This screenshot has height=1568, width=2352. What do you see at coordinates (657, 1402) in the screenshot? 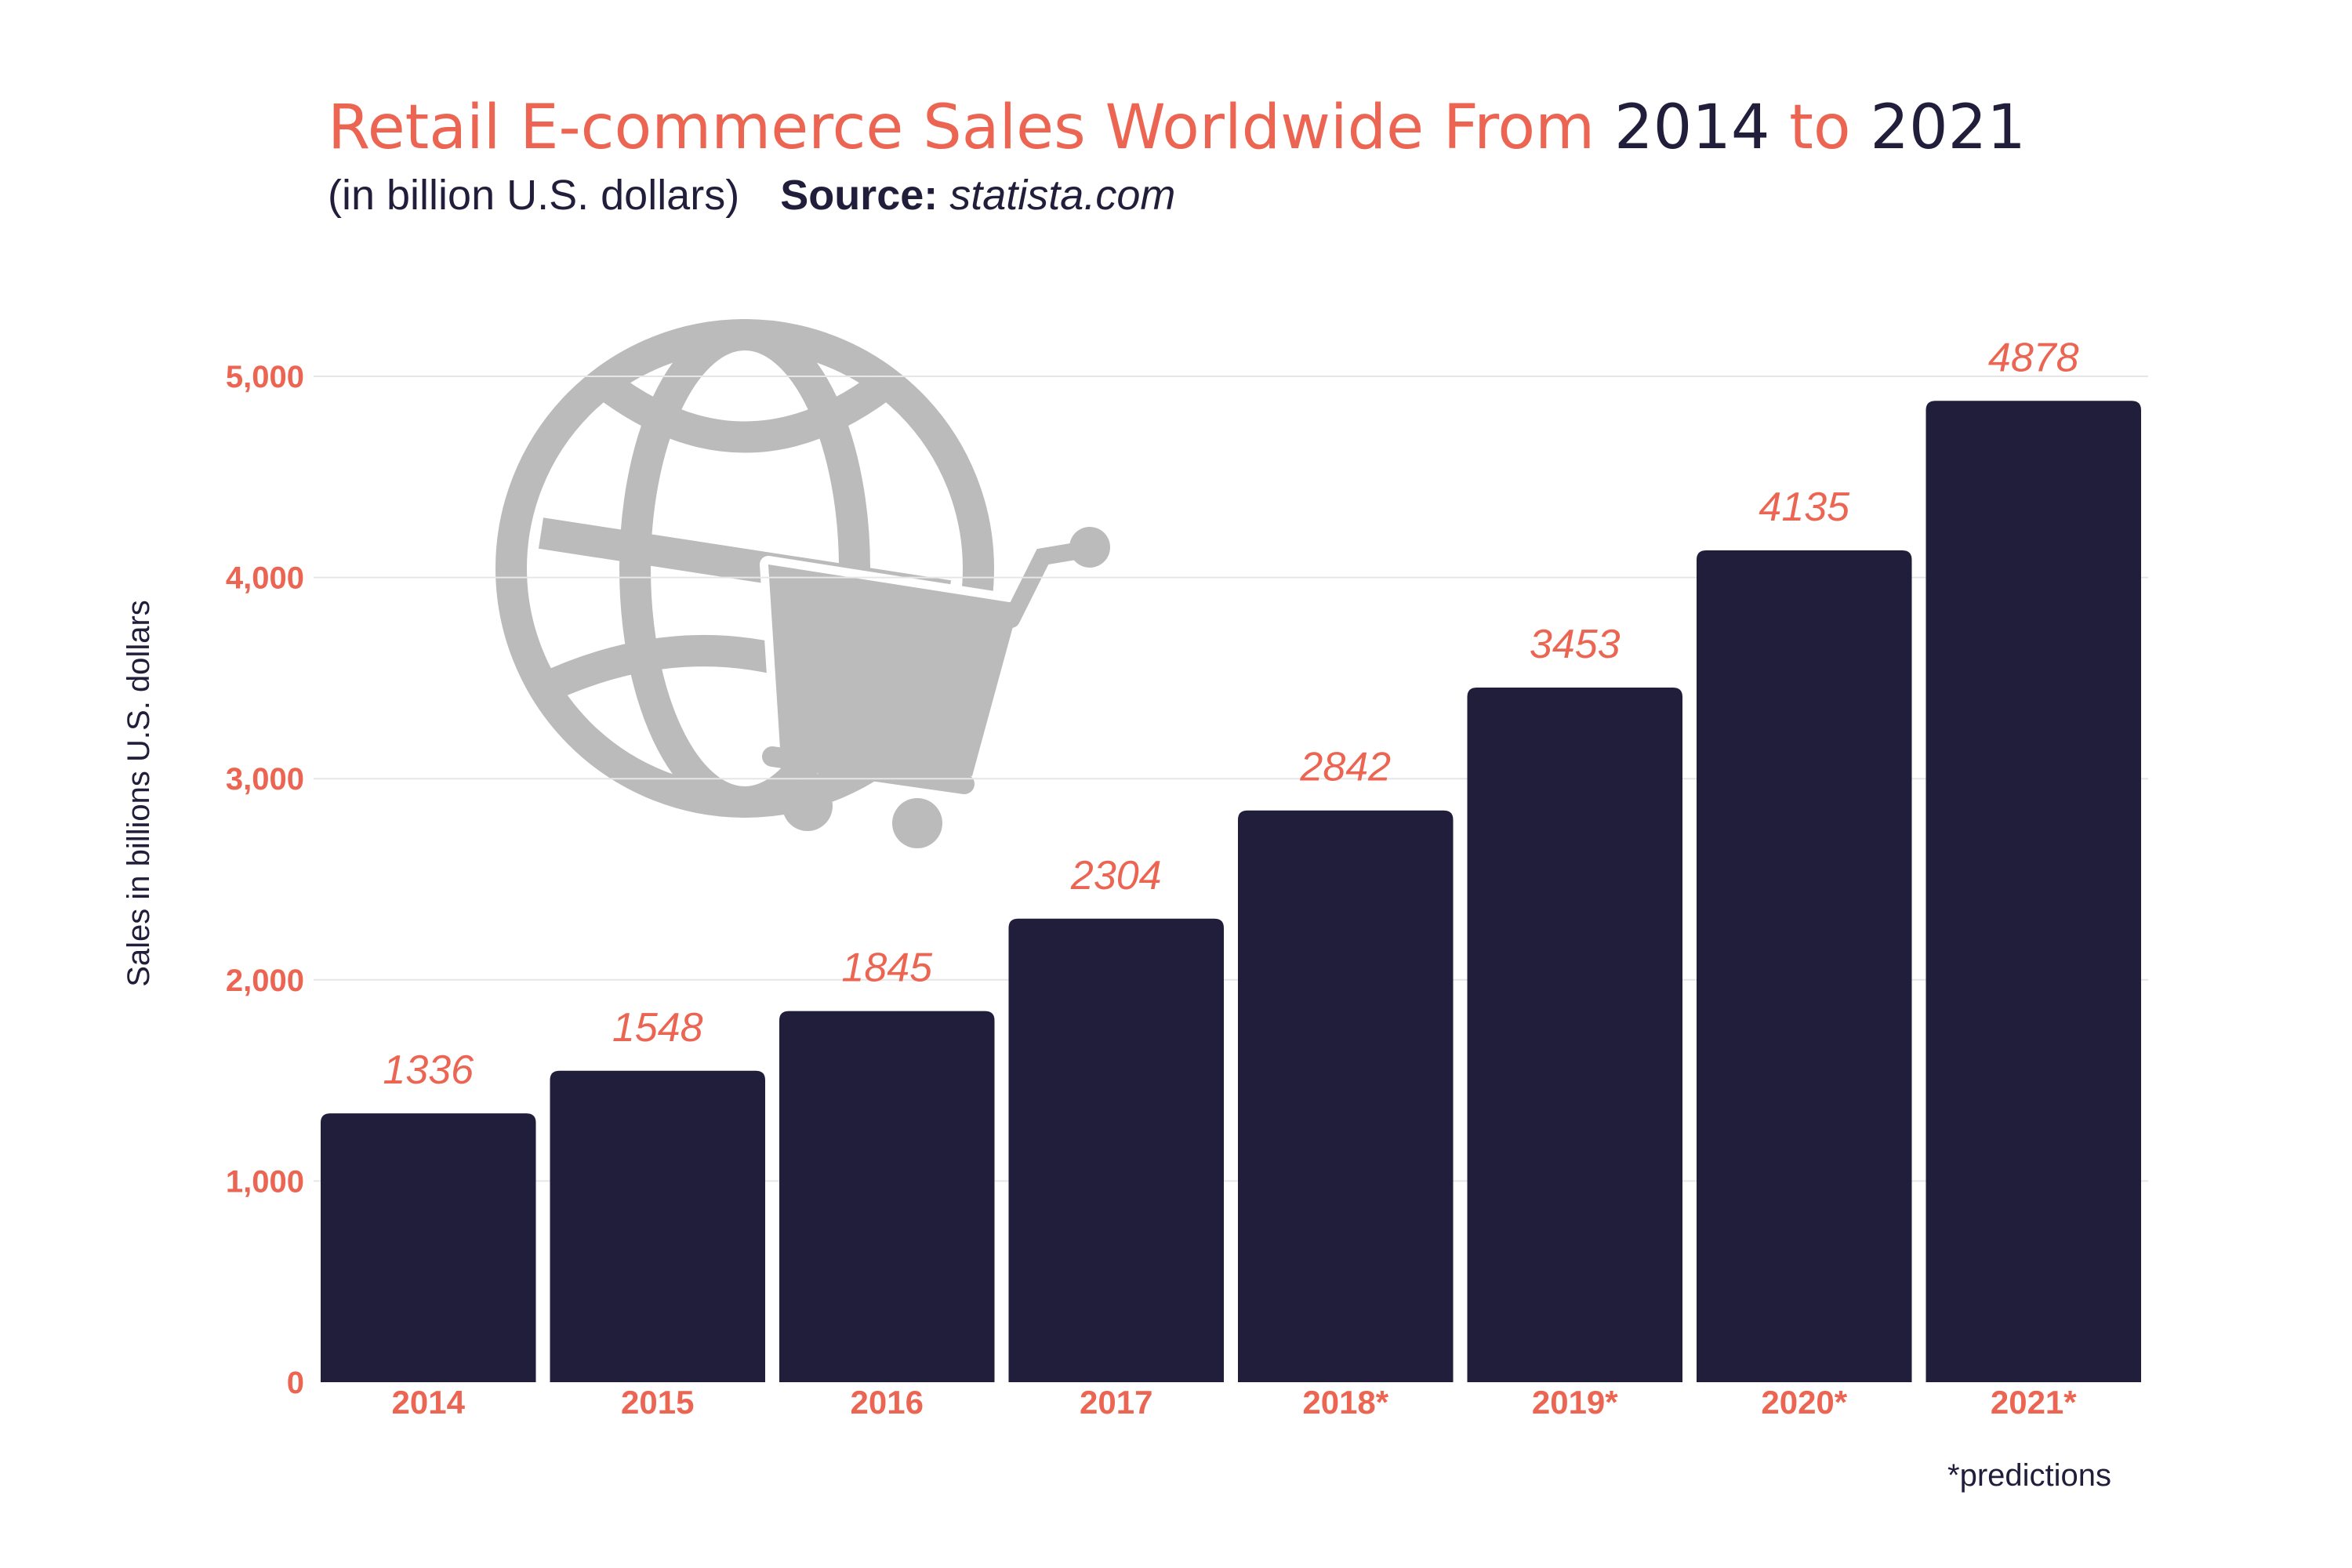
I see `x-tick-label: 2015` at bounding box center [657, 1402].